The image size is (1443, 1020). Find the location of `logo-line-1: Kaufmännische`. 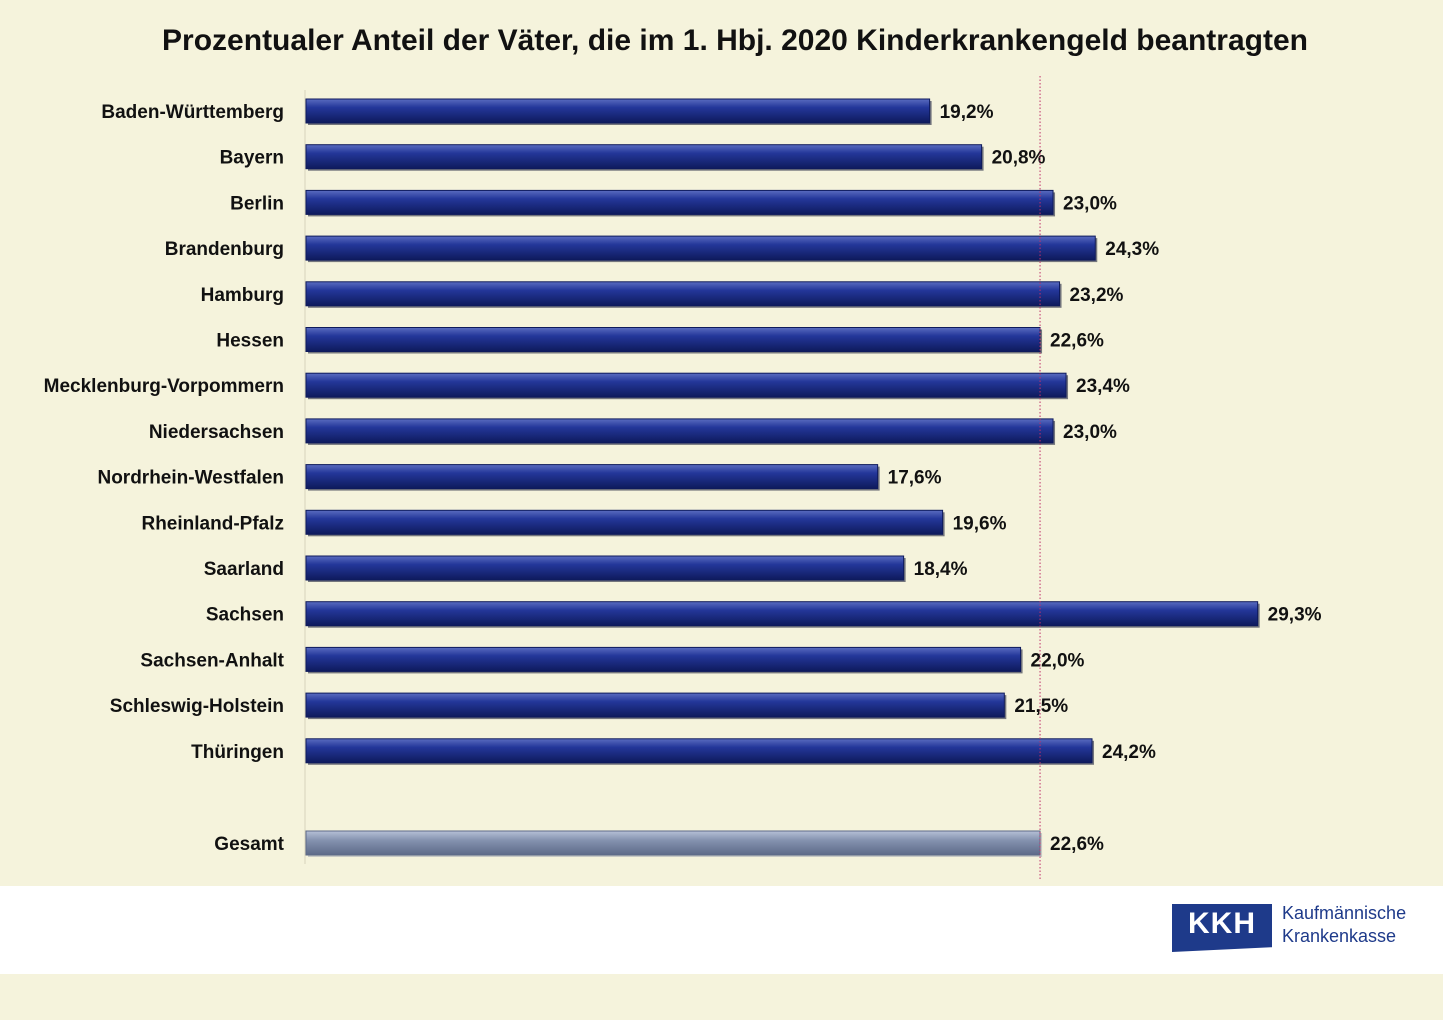

logo-line-1: Kaufmännische is located at coordinates (1344, 913).